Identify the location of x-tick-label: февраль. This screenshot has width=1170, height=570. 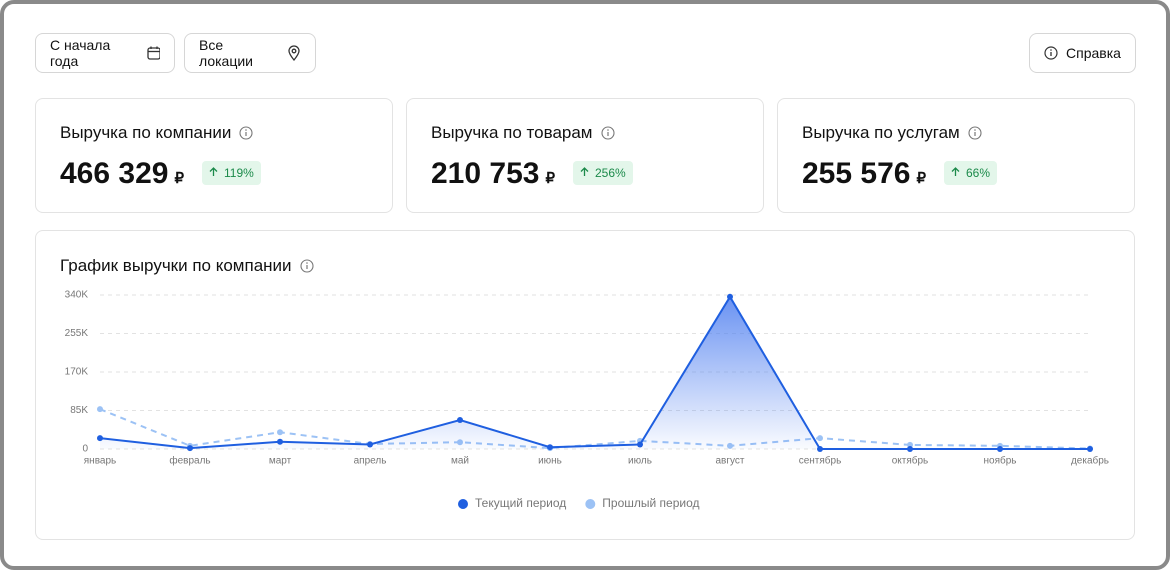
(189, 461).